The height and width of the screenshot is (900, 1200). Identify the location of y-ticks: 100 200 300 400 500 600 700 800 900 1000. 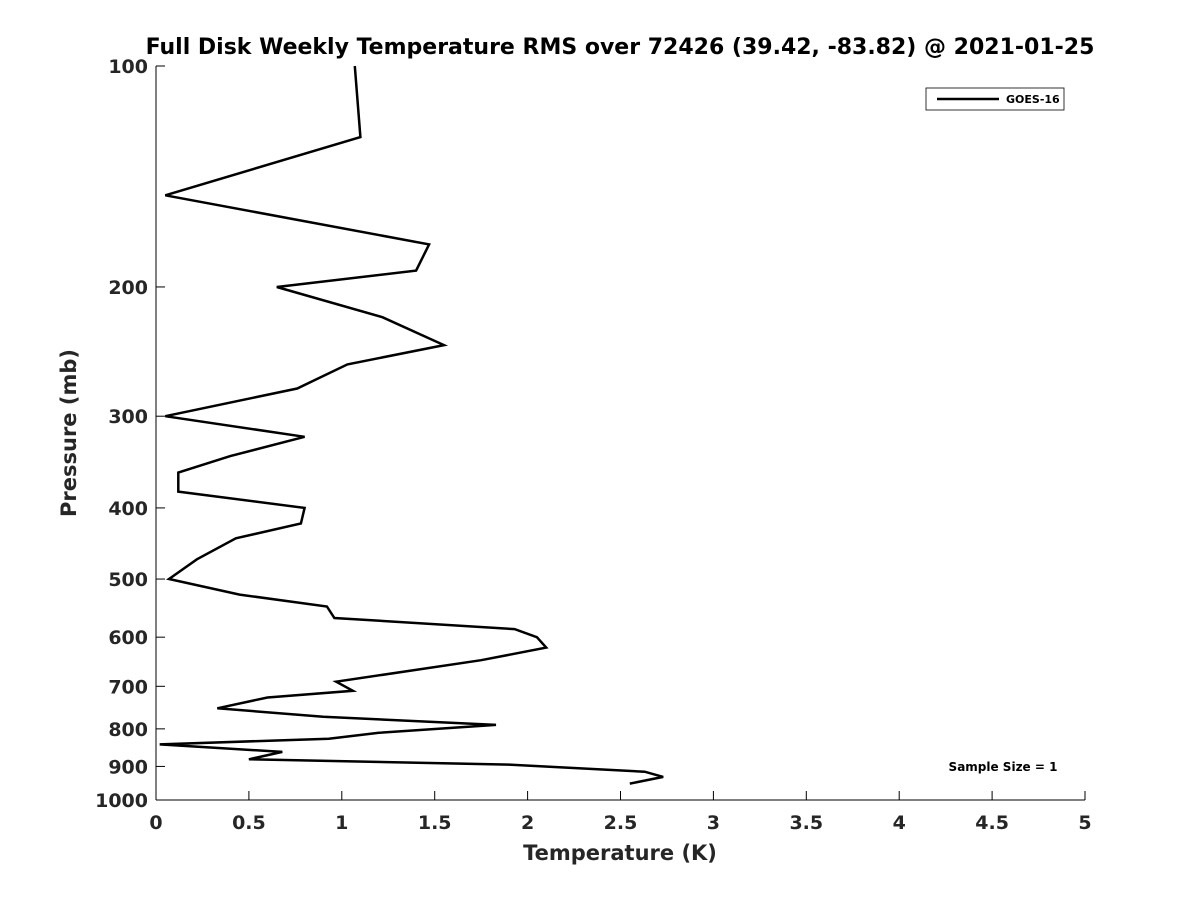
(130, 434).